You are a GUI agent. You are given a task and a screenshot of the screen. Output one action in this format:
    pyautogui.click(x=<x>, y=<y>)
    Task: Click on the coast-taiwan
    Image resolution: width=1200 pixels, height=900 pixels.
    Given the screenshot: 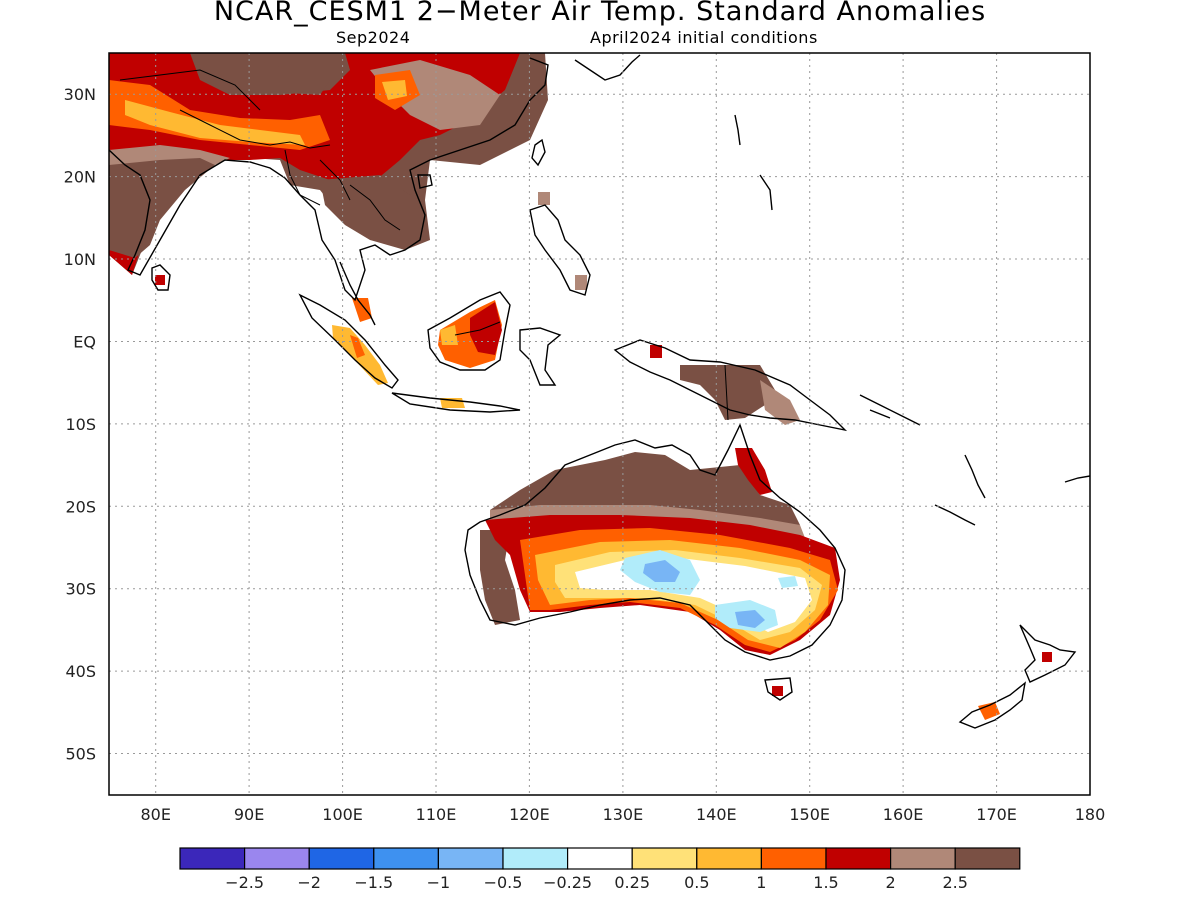 What is the action you would take?
    pyautogui.click(x=538, y=152)
    